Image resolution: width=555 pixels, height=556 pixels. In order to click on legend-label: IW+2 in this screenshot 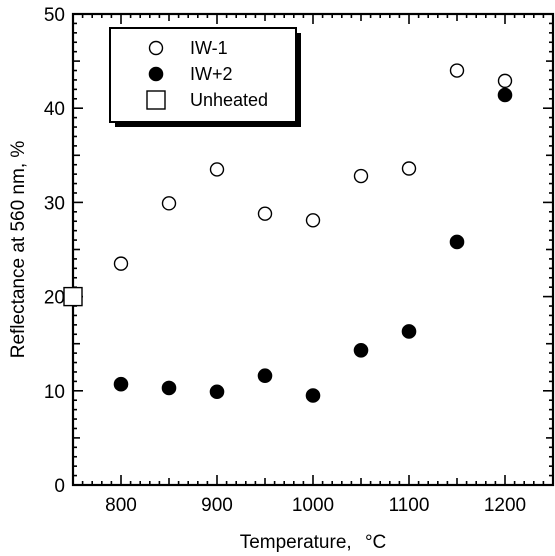, I will do `click(211, 74)`.